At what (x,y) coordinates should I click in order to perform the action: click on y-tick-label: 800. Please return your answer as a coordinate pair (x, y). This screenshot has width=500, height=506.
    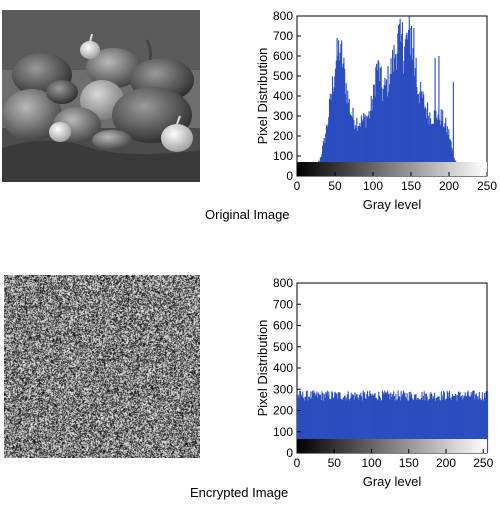
    Looking at the image, I should click on (283, 283).